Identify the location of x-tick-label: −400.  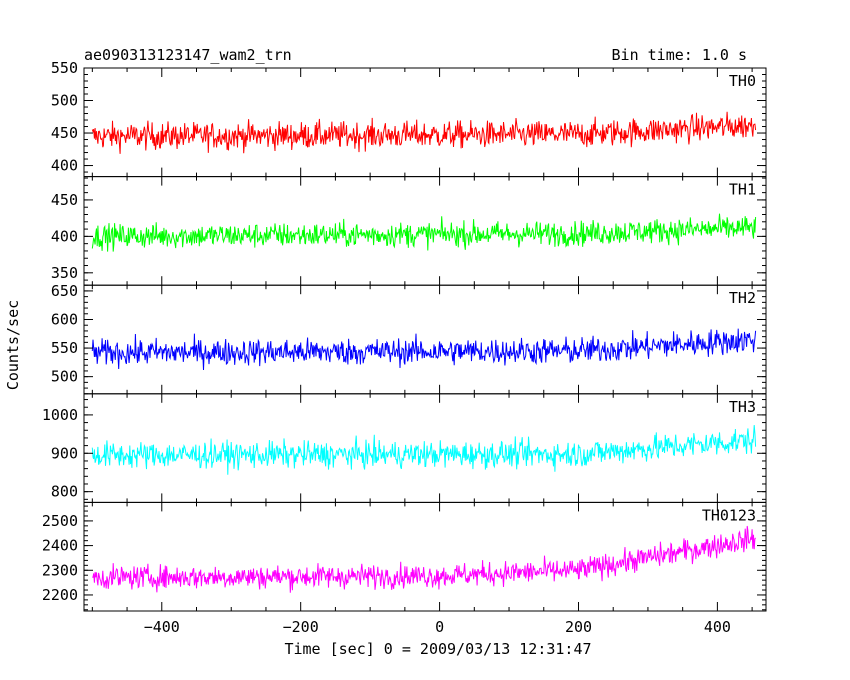
(162, 627).